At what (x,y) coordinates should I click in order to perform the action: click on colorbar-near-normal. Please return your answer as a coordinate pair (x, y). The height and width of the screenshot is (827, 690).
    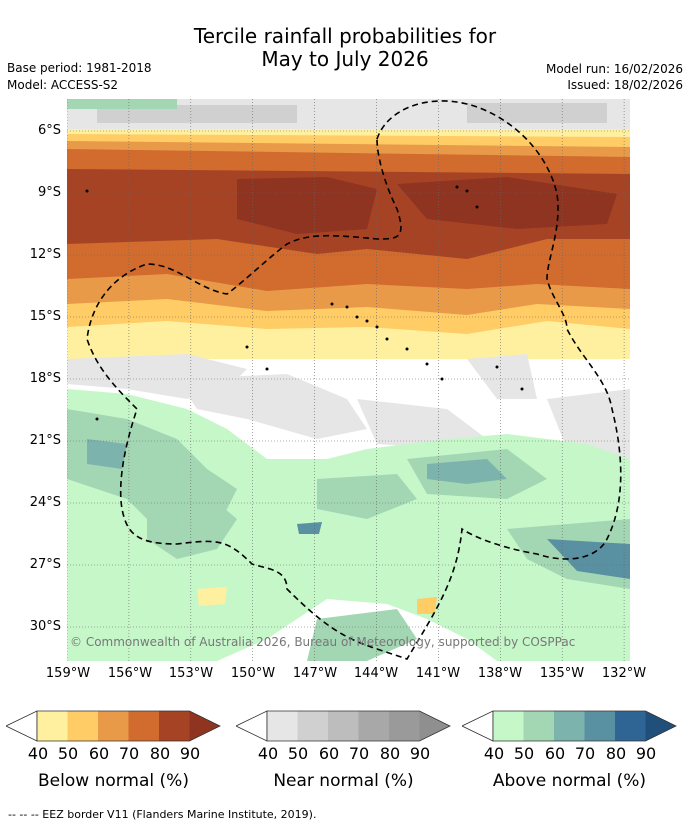
    Looking at the image, I should click on (343, 726).